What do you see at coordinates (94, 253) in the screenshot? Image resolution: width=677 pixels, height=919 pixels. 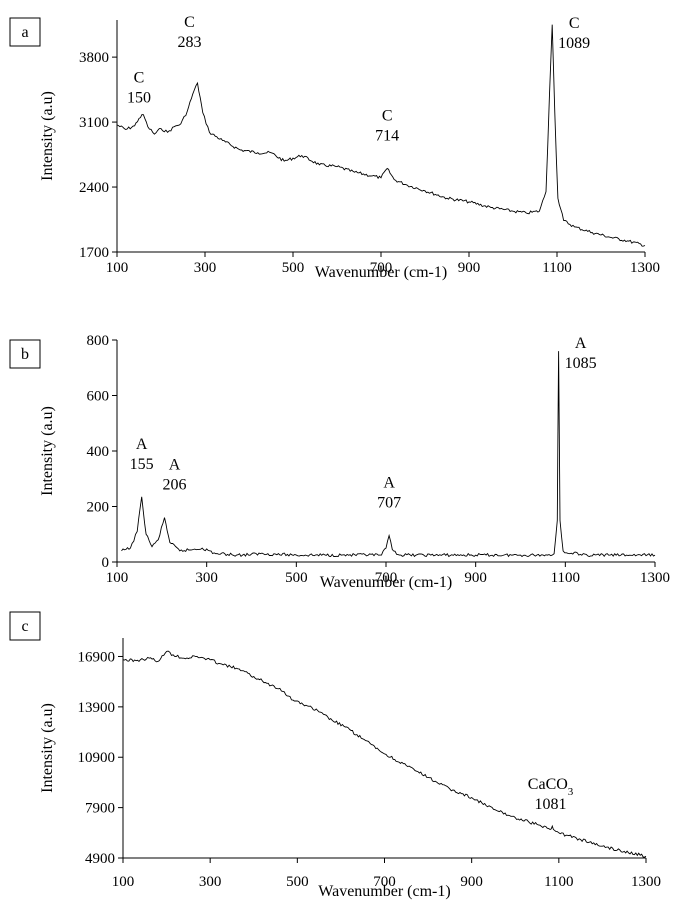 I see `y-tick-label: 1700` at bounding box center [94, 253].